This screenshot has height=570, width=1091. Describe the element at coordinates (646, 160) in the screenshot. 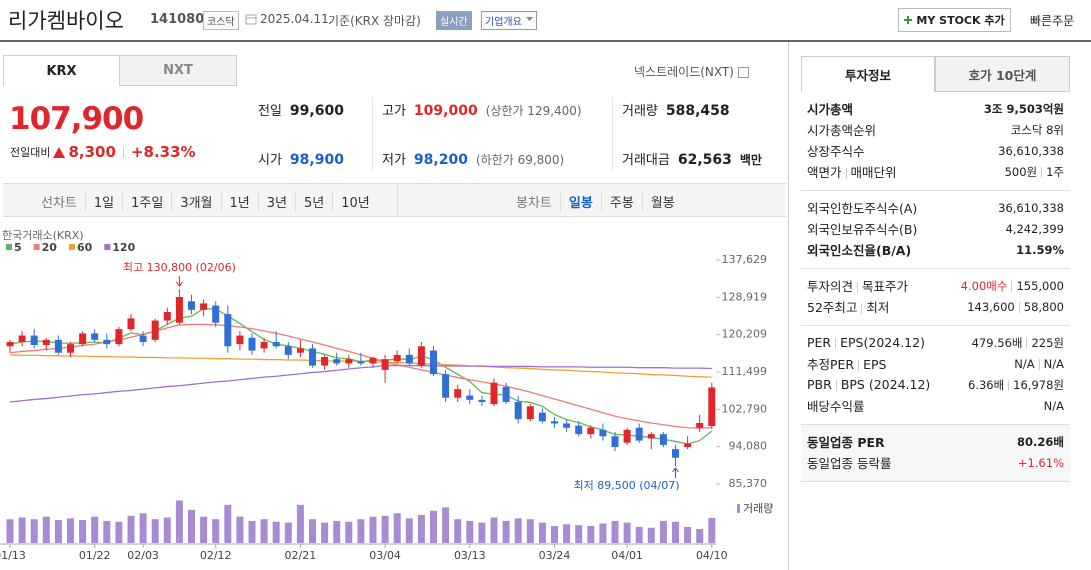

I see `stat-label: 거래대금` at that location.